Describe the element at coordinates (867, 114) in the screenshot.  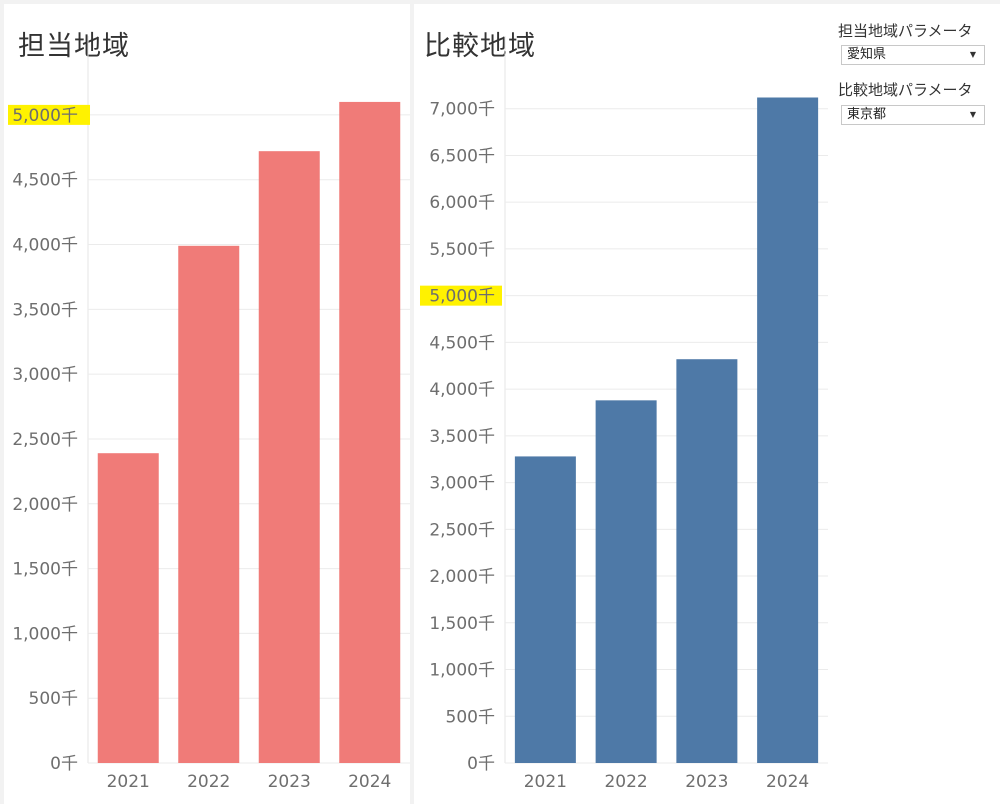
I see `comparison-parameter-value: 東京都` at that location.